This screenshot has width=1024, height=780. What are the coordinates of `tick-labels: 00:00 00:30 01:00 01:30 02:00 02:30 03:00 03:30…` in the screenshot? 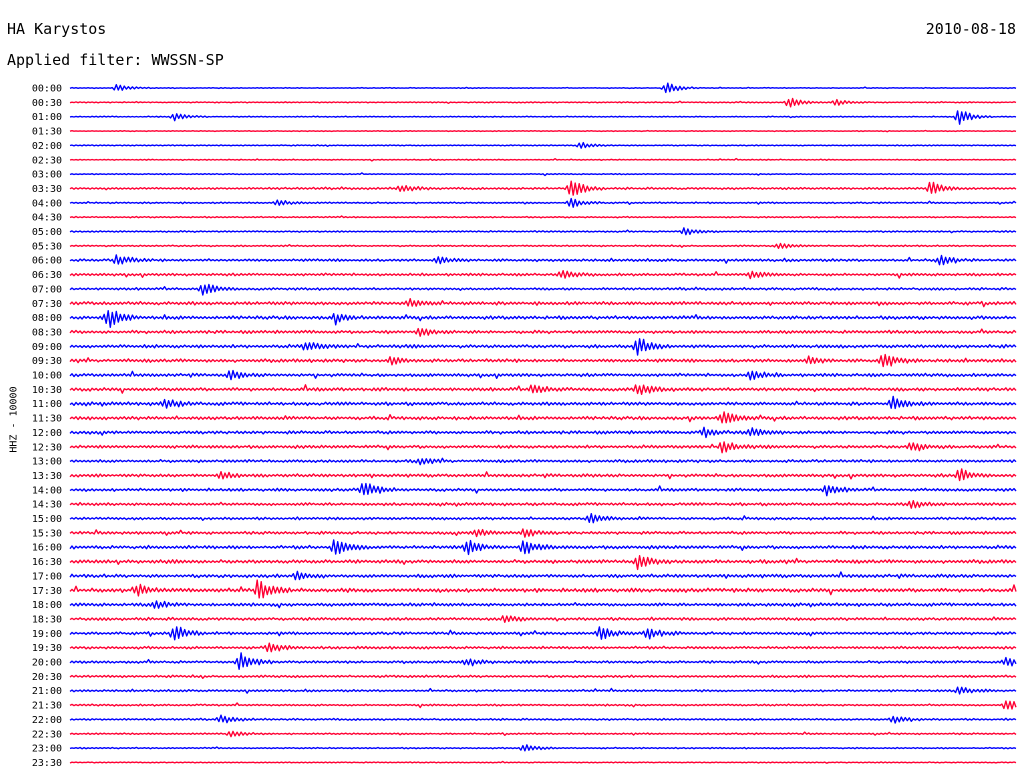 It's located at (47, 426).